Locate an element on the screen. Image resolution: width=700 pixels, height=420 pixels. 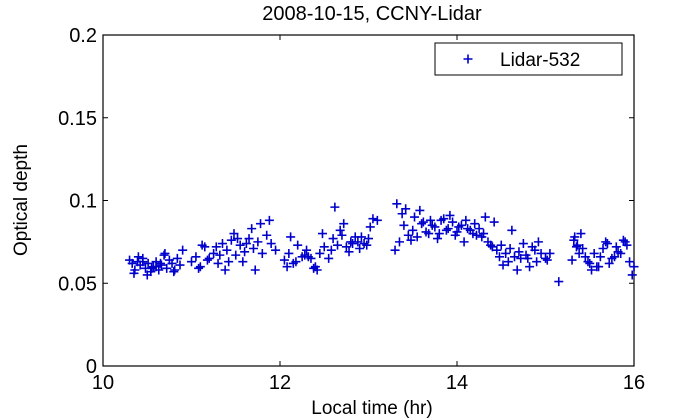
y-tick-label: 0.2 is located at coordinates (83, 36).